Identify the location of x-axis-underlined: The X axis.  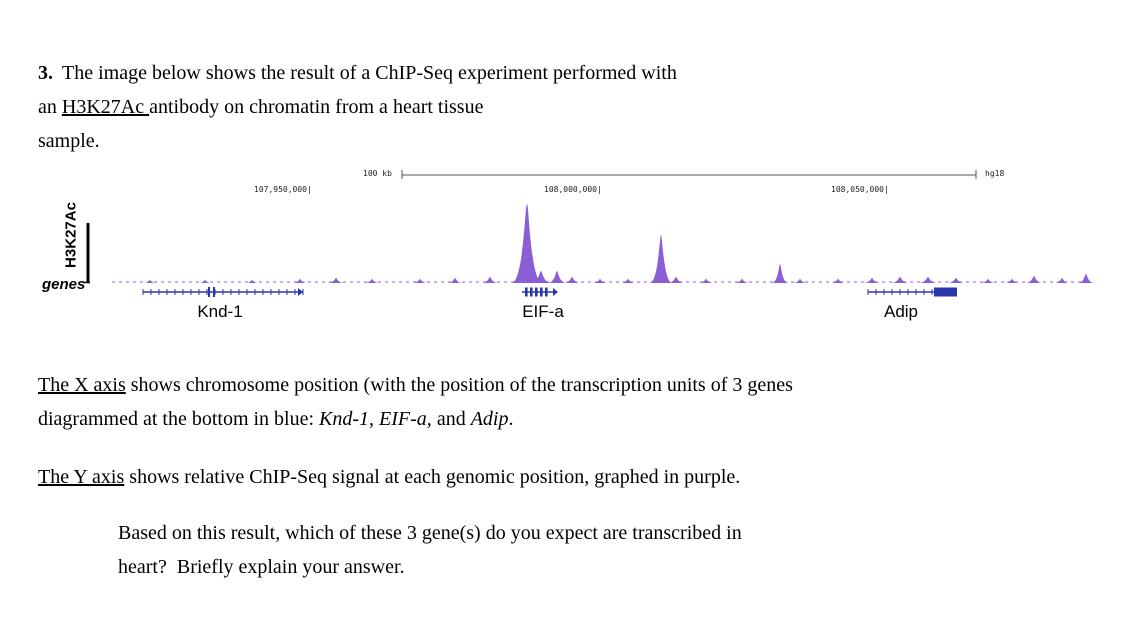
(82, 385).